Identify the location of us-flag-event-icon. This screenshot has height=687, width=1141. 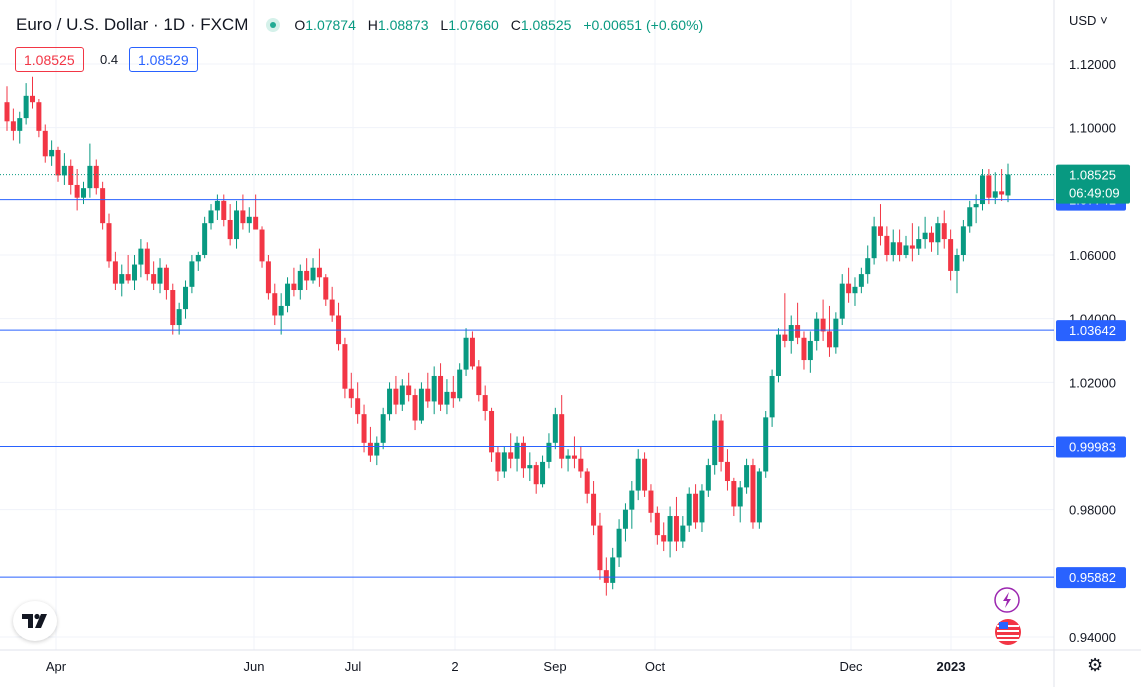
(1008, 632).